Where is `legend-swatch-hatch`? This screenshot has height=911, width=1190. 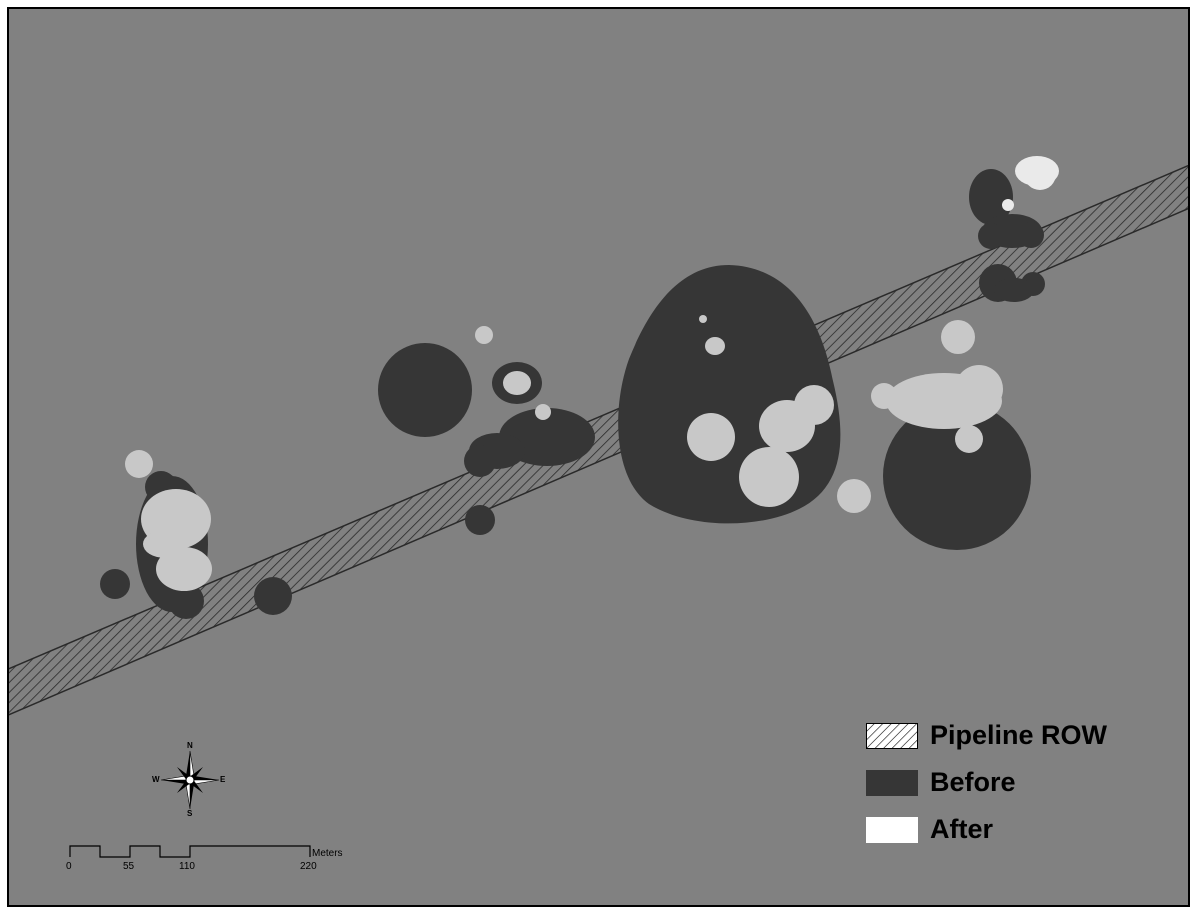
legend-swatch-hatch is located at coordinates (892, 735).